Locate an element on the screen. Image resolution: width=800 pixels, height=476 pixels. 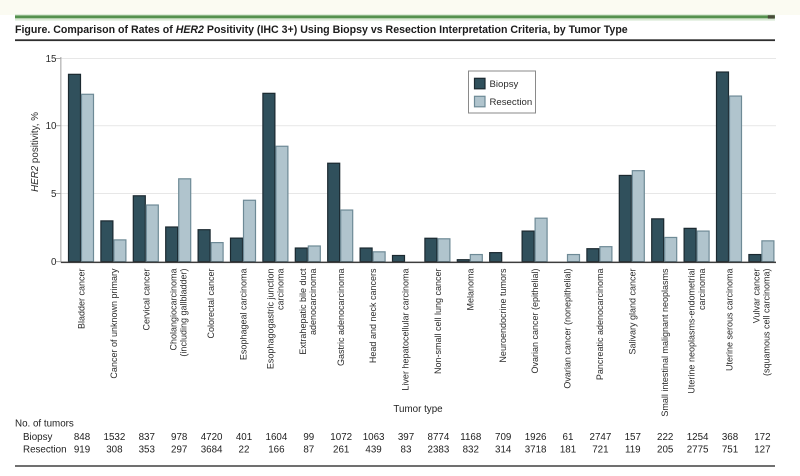
svg-text: 709 is located at coordinates (503, 437).